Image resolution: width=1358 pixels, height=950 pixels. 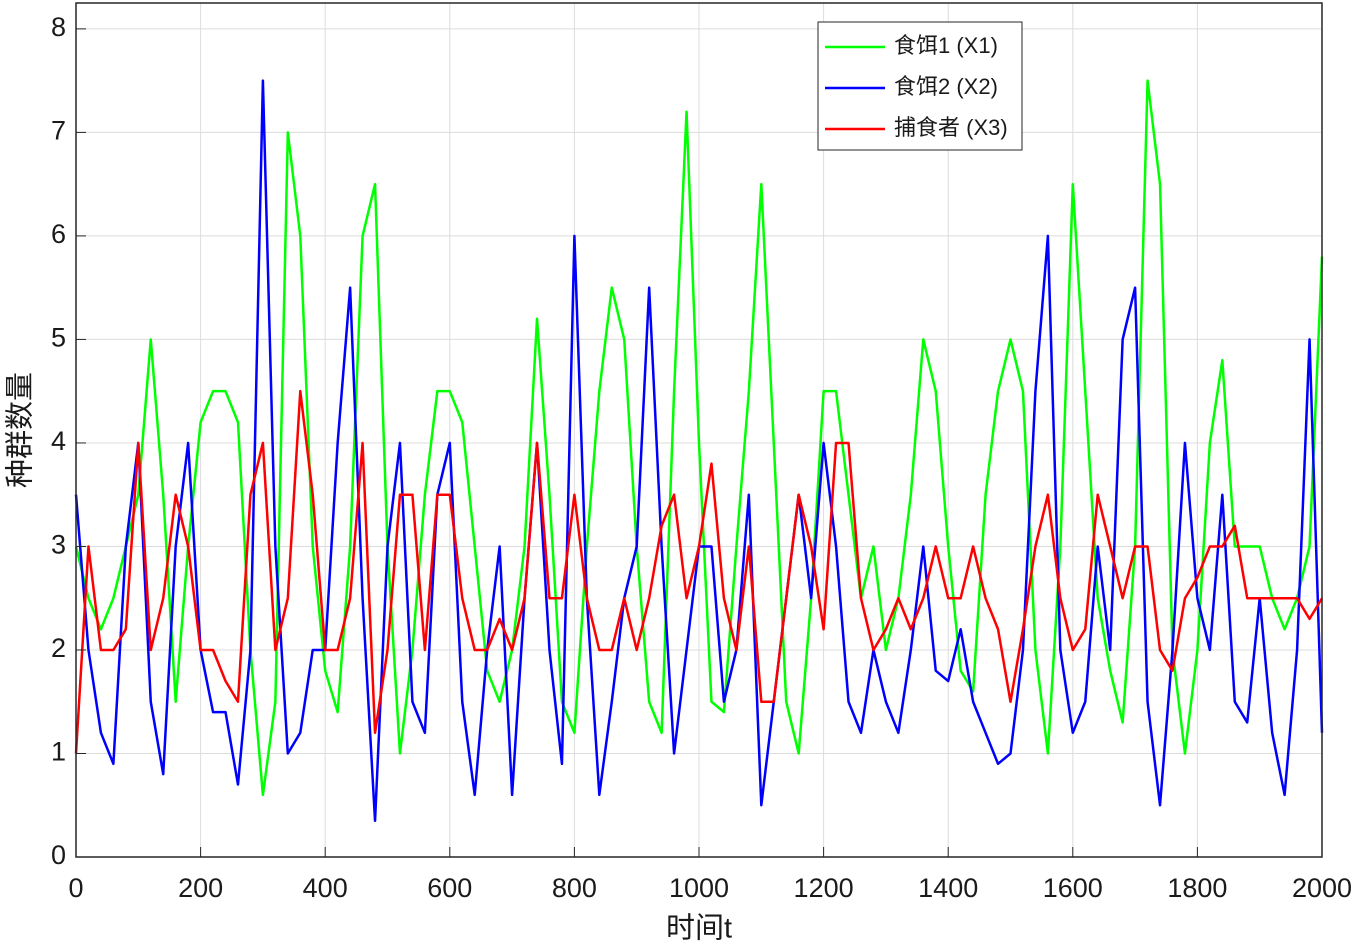 What do you see at coordinates (948, 888) in the screenshot?
I see `x-tick-label: 1400` at bounding box center [948, 888].